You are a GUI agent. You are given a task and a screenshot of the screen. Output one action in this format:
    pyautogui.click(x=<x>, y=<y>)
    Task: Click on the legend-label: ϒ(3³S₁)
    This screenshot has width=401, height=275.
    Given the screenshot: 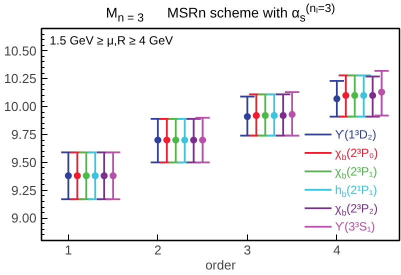 What is the action you would take?
    pyautogui.click(x=355, y=227)
    